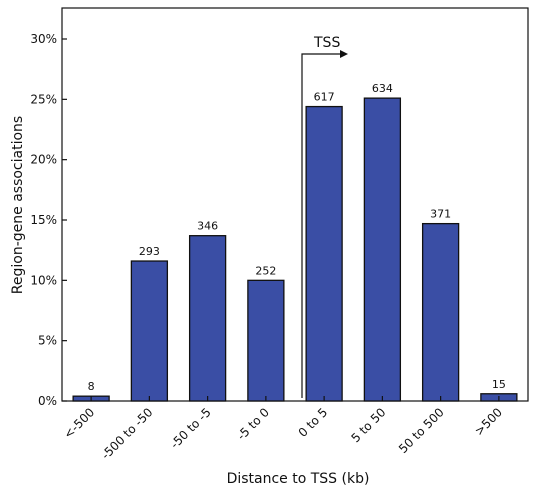  Describe the element at coordinates (298, 479) in the screenshot. I see `x-axis-title: Distance to TSS (kb)` at that location.